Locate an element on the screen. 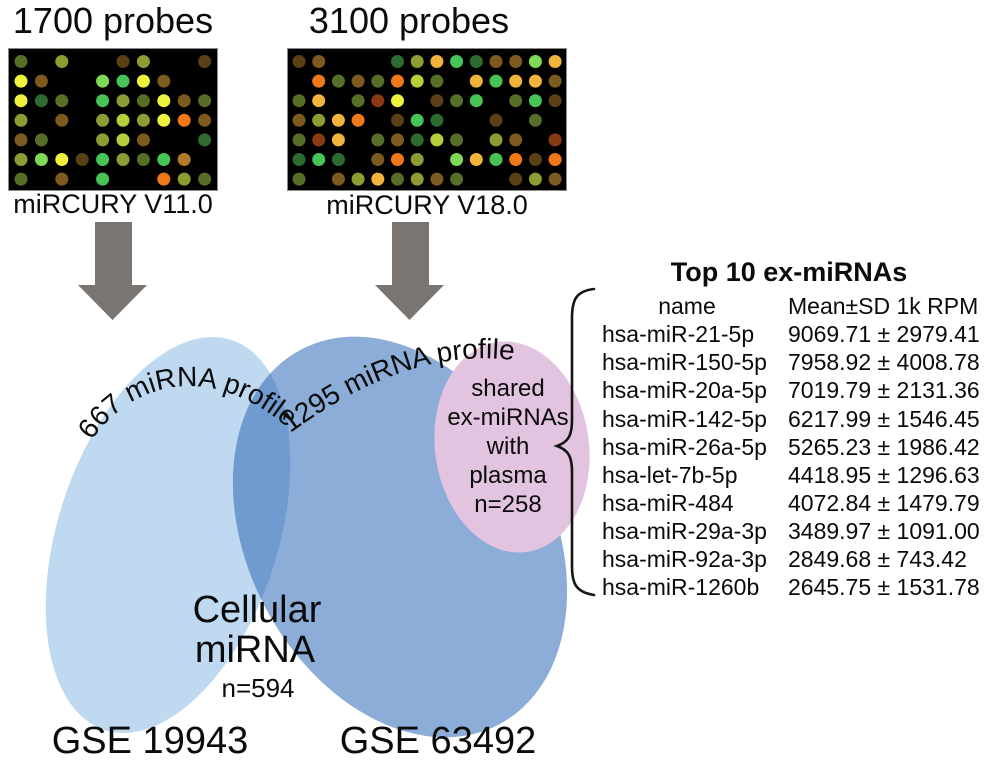 Image resolution: width=996 pixels, height=762 pixels. table-title: Top 10 ex-miRNAs is located at coordinates (789, 272).